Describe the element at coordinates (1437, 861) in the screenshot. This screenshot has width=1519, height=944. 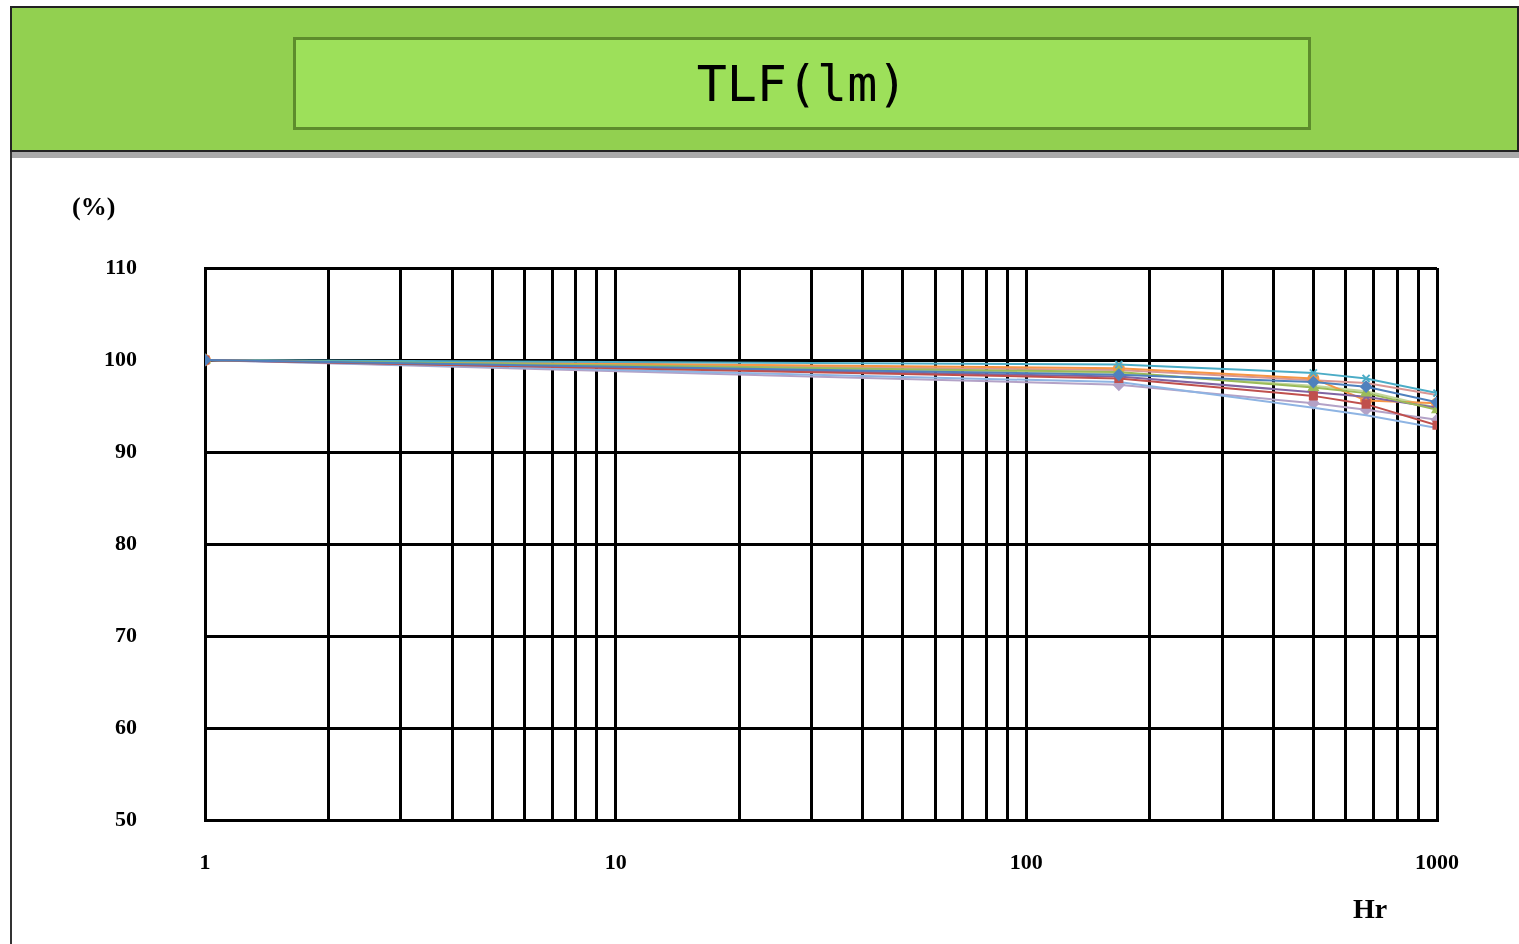
I see `x-tick-label: 1000` at that location.